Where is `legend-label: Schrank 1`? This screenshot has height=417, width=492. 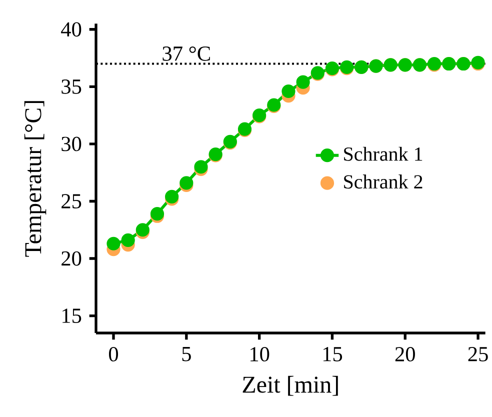 legend-label: Schrank 1 is located at coordinates (383, 153).